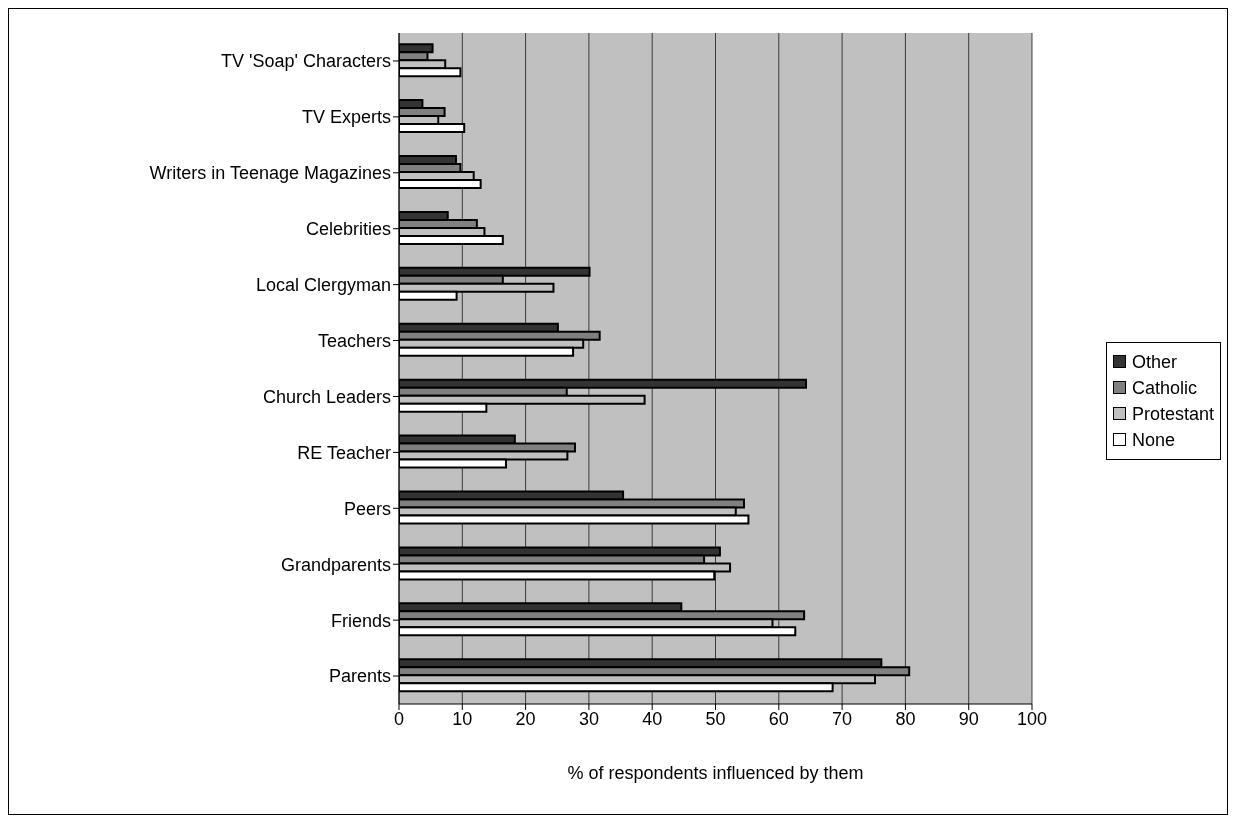  I want to click on y-tick-label: TV Experts, so click(346, 117).